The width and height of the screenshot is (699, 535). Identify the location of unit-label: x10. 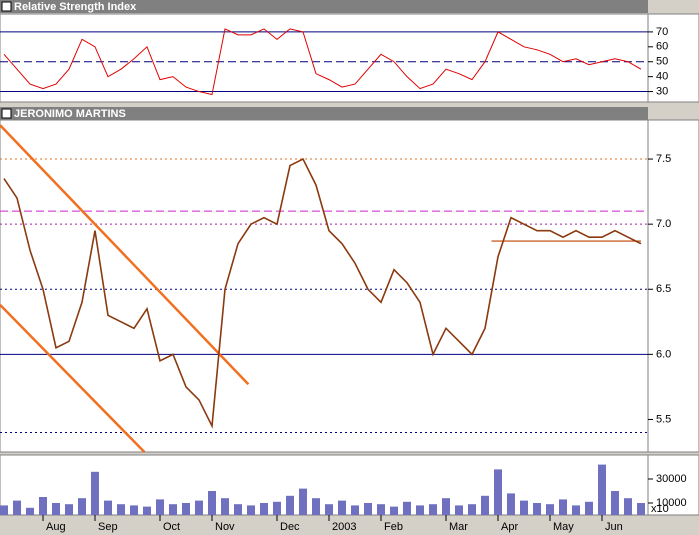
(660, 509).